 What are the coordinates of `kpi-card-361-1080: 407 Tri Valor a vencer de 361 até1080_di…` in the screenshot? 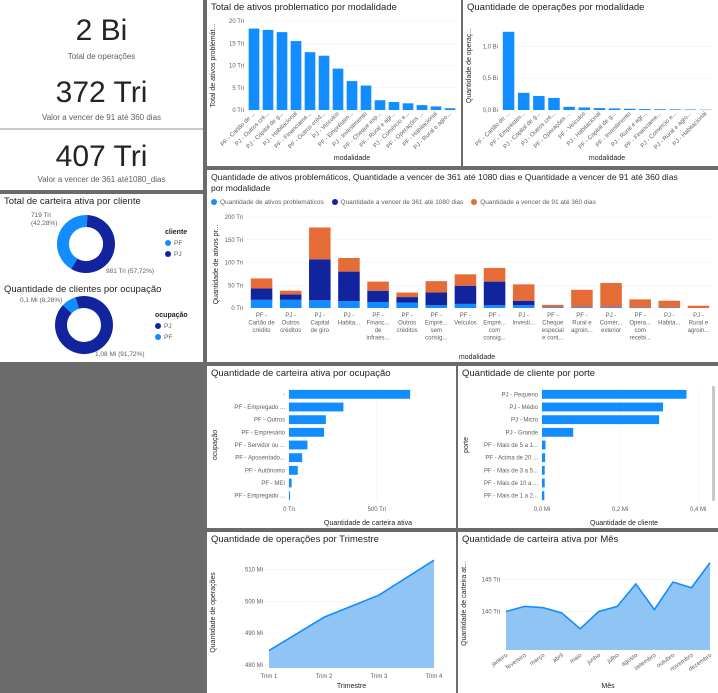 It's located at (101, 160).